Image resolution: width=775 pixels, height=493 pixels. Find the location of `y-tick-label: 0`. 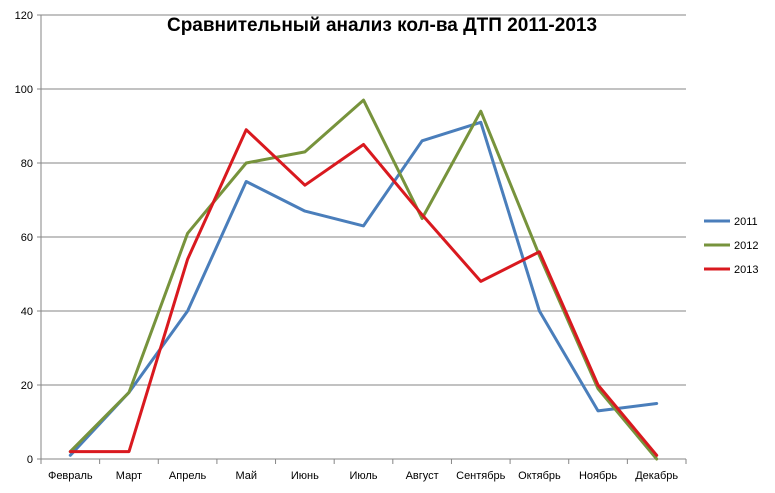

y-tick-label: 0 is located at coordinates (30, 460).